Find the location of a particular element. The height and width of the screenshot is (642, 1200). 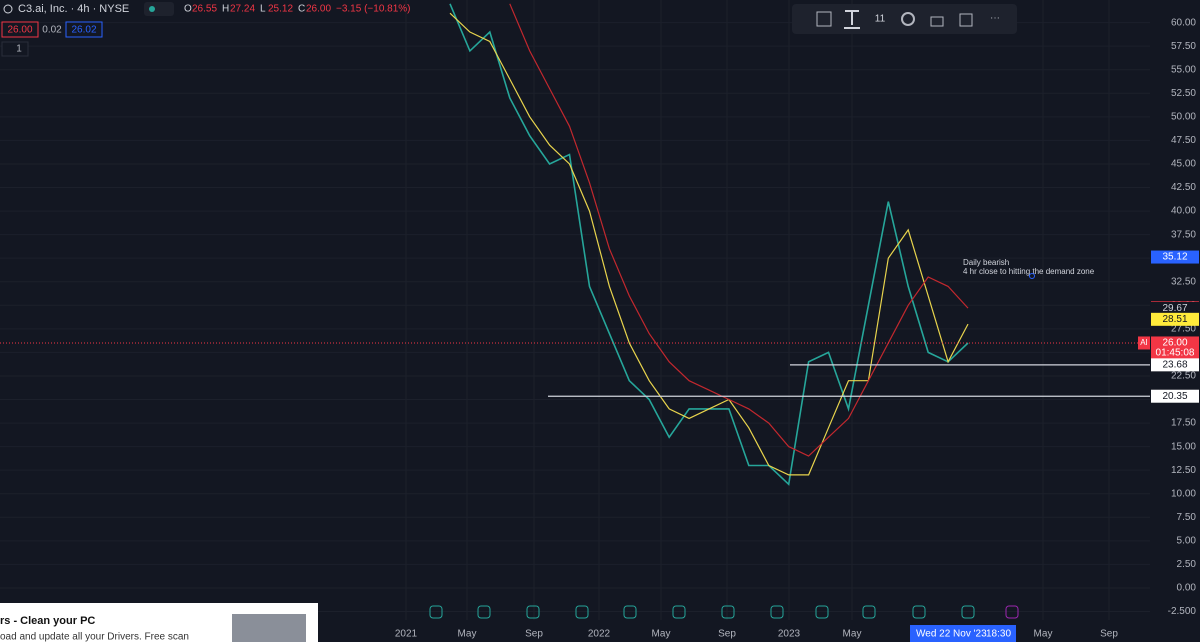

badge-box is located at coordinates (1144, 343).